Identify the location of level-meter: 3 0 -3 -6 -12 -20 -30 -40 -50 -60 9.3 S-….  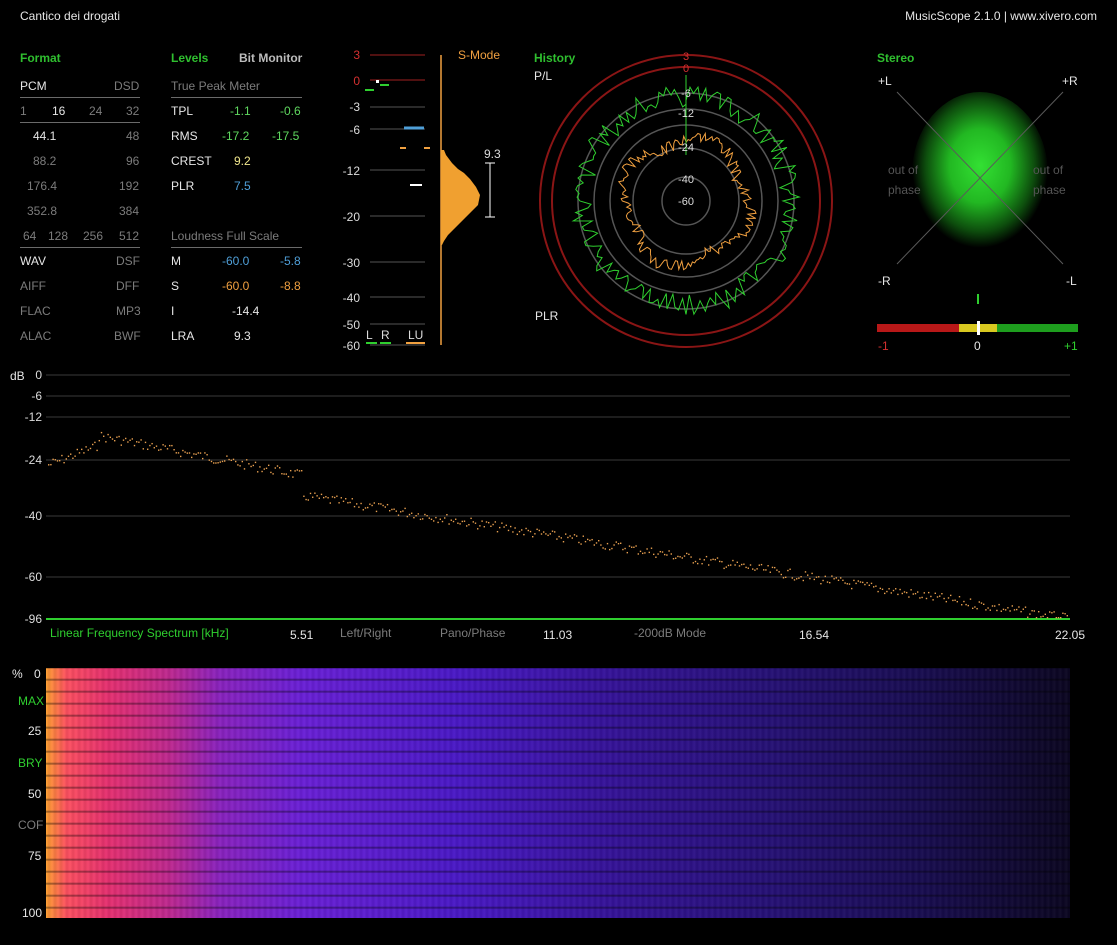
(422, 200).